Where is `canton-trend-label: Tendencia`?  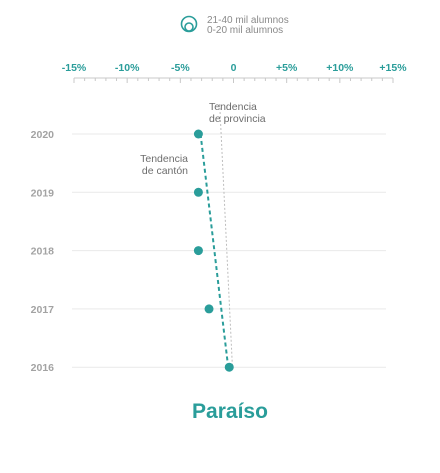 canton-trend-label: Tendencia is located at coordinates (164, 159).